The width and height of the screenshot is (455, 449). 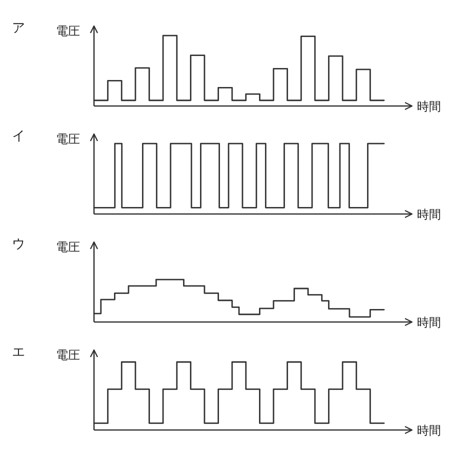 I want to click on title: ア, so click(x=18, y=27).